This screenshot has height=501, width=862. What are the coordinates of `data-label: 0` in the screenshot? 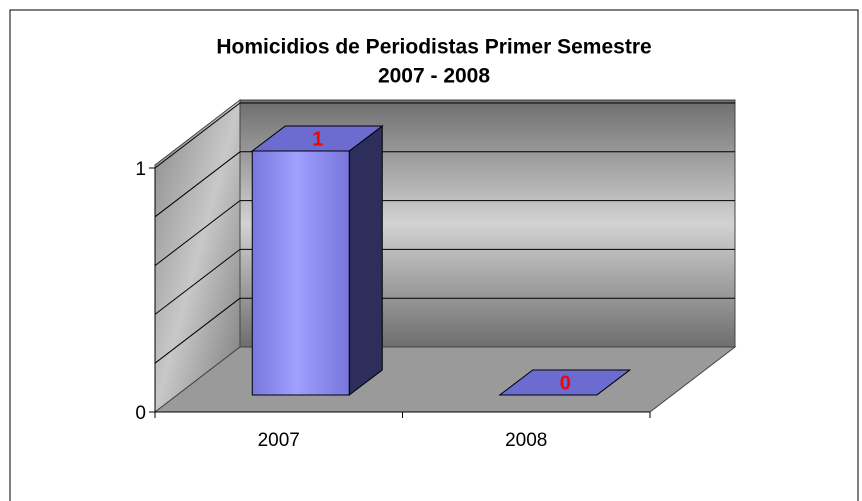 It's located at (565, 383).